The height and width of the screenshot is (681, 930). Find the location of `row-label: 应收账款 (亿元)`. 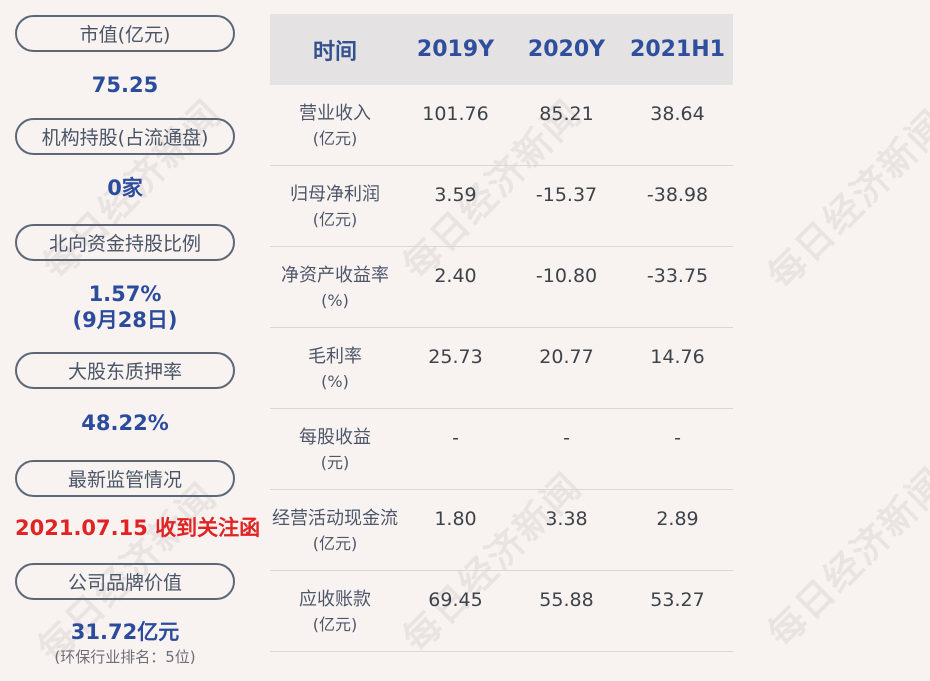

row-label: 应收账款 (亿元) is located at coordinates (335, 611).